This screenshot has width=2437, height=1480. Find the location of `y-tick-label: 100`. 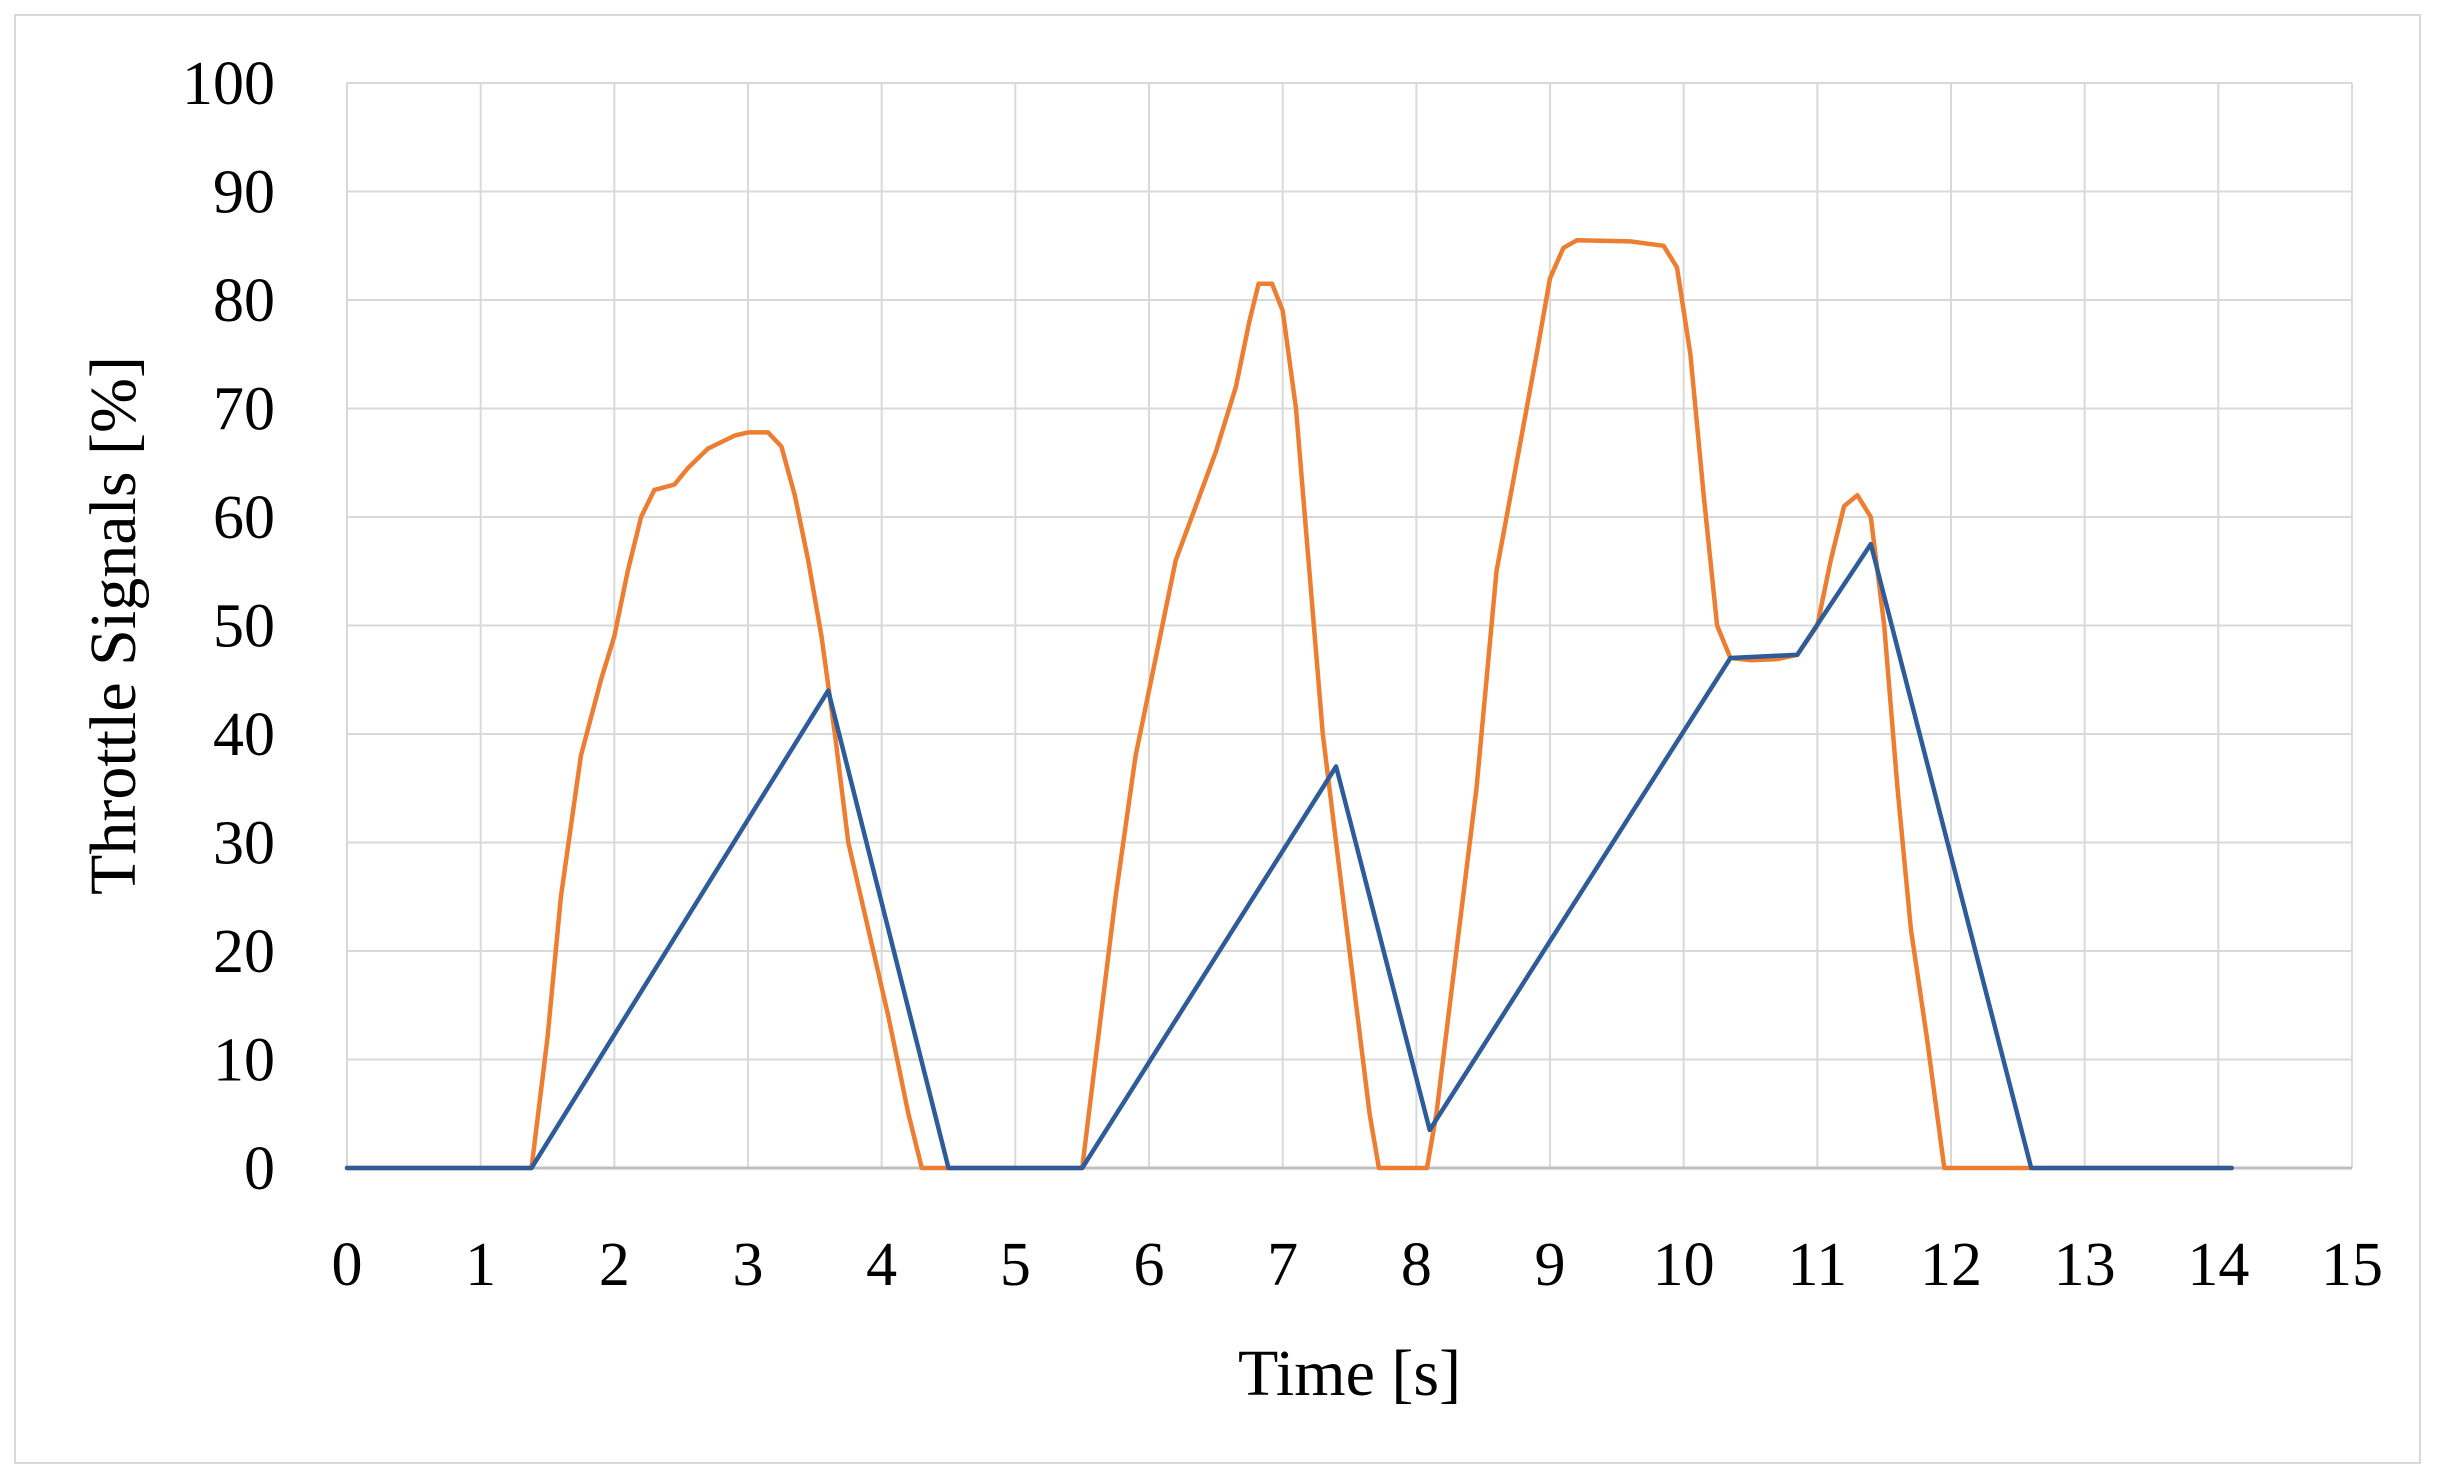

y-tick-label: 100 is located at coordinates (228, 84).